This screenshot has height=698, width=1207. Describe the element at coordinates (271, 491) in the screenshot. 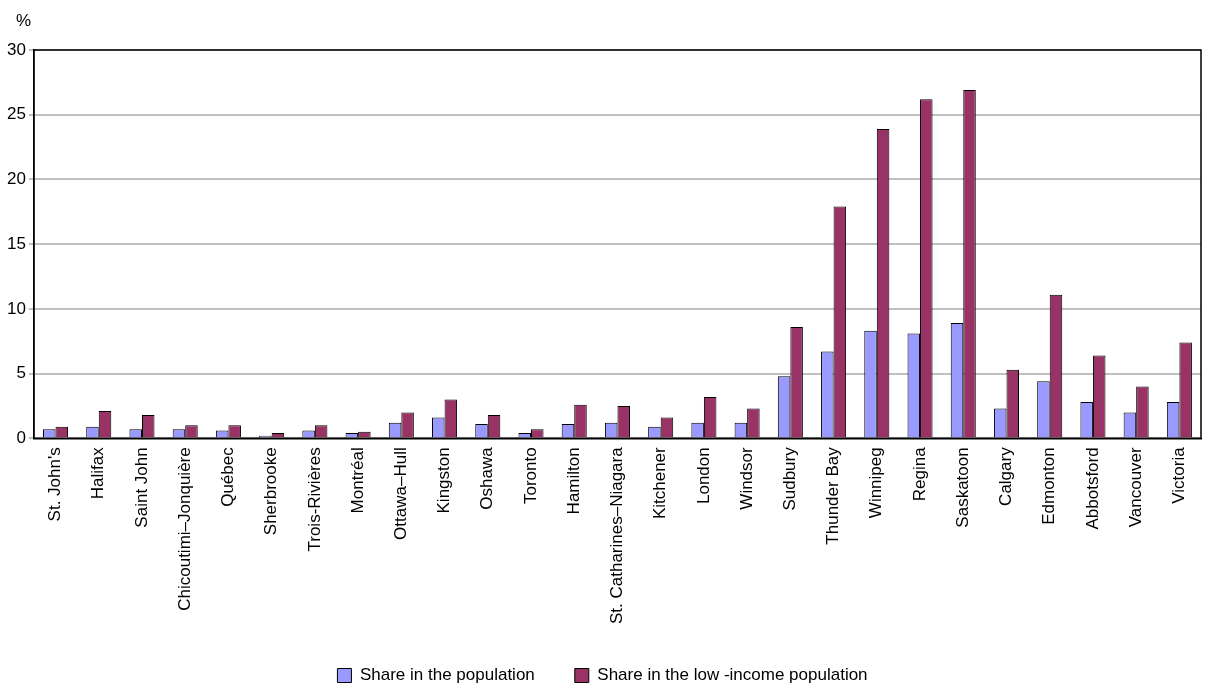

I see `x-tick-label: Sherbrooke` at that location.